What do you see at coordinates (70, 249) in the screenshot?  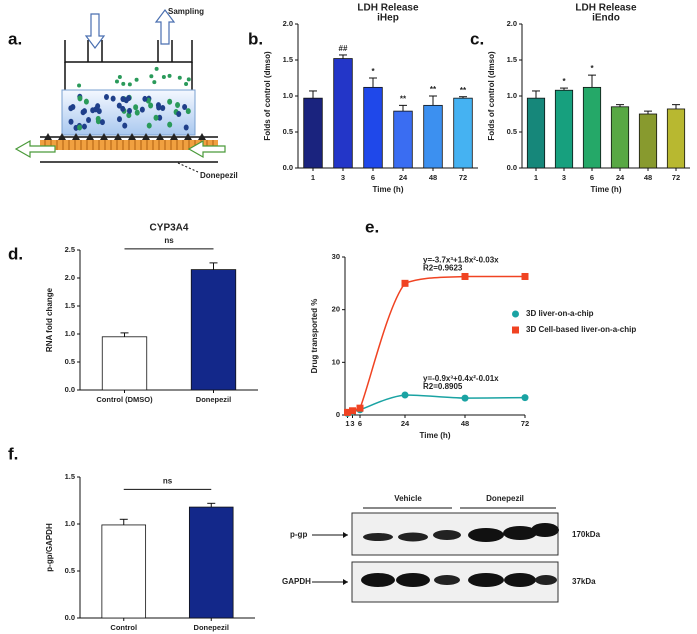 I see `y-tick-label: 2.5` at bounding box center [70, 249].